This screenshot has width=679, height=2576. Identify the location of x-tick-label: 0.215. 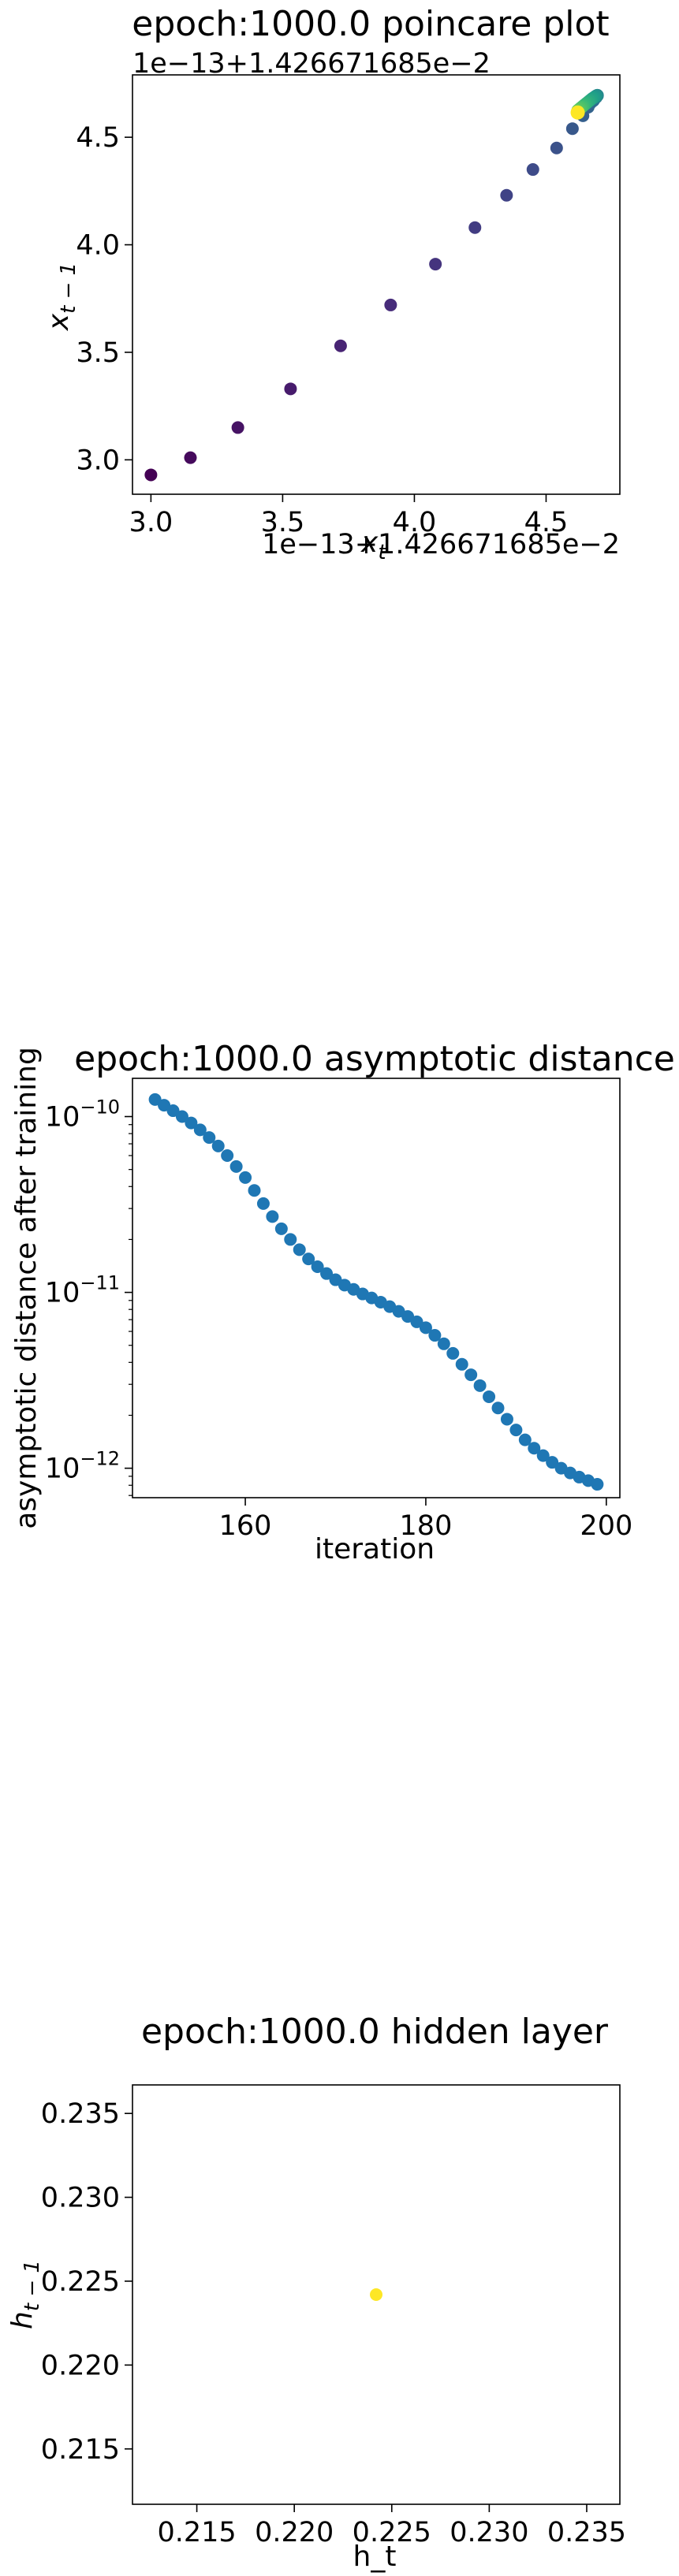
(196, 2532).